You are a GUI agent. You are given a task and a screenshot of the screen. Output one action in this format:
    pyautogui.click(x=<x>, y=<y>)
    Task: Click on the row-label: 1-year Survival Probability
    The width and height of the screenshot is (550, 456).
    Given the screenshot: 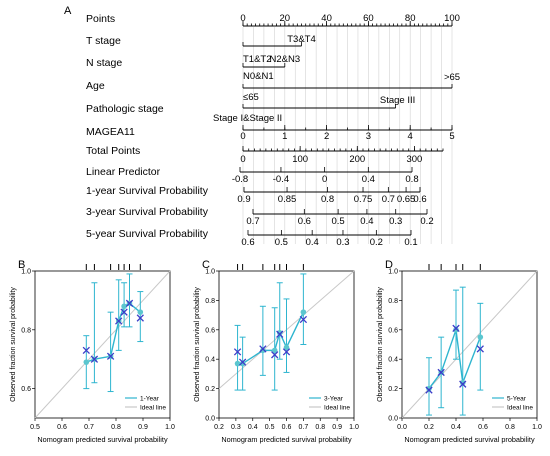 What is the action you would take?
    pyautogui.click(x=147, y=191)
    